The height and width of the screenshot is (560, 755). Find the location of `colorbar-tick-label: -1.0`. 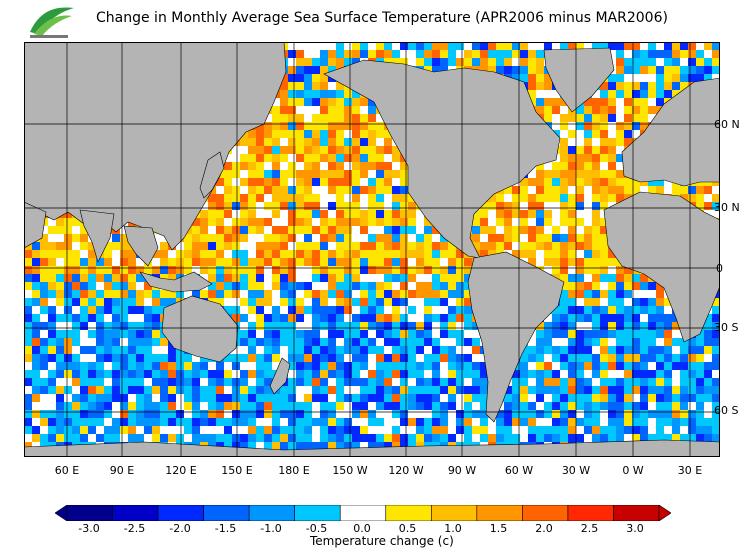

colorbar-tick-label: -1.0 is located at coordinates (271, 528).